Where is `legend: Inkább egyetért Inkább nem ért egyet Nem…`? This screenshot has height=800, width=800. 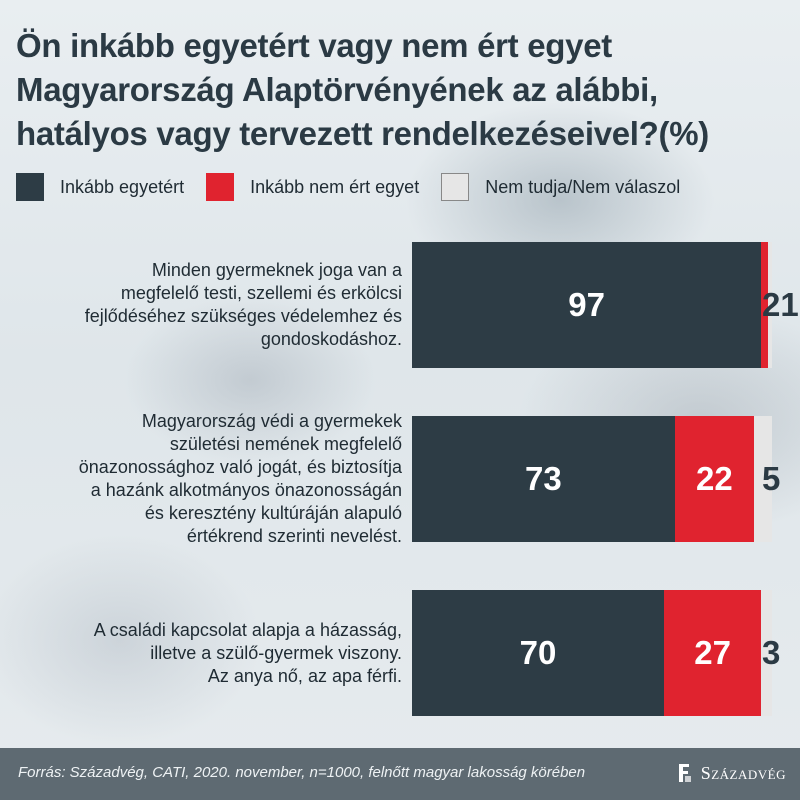 legend: Inkább egyetért Inkább nem ért egyet Nem… is located at coordinates (359, 187).